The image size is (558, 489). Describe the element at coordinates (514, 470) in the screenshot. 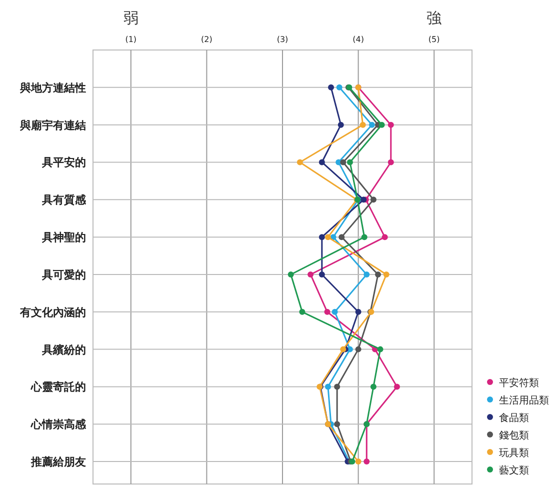

I see `legend-label: 藝文類` at that location.